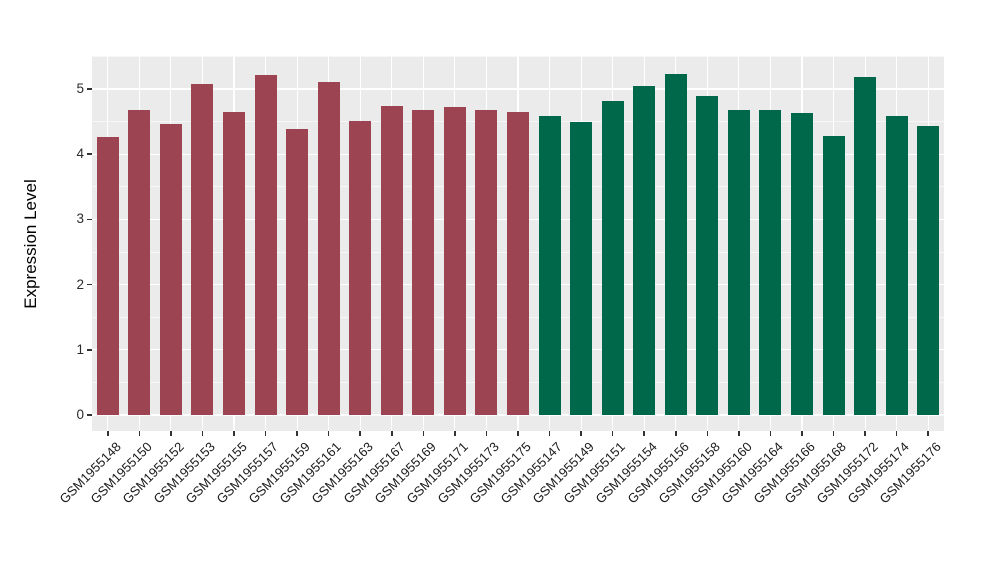  I want to click on y-tick-label: 1, so click(80, 349).